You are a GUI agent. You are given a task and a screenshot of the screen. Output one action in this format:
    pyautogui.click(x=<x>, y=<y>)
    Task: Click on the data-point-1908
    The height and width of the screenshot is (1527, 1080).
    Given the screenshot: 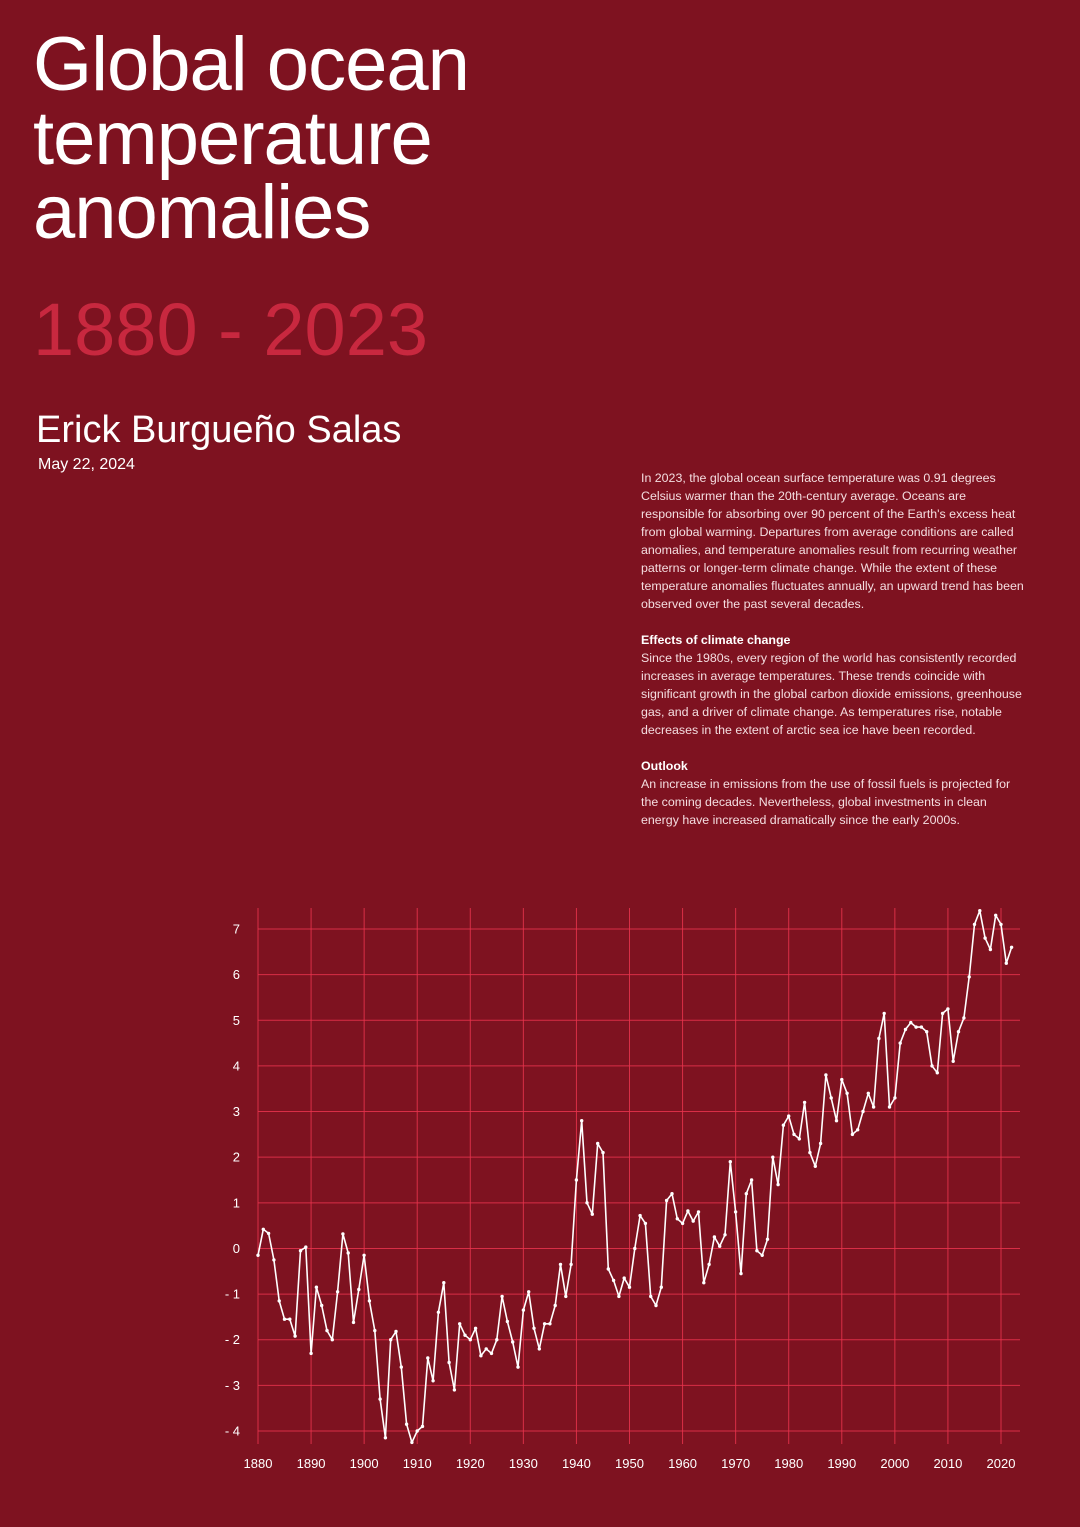 What is the action you would take?
    pyautogui.click(x=406, y=1424)
    